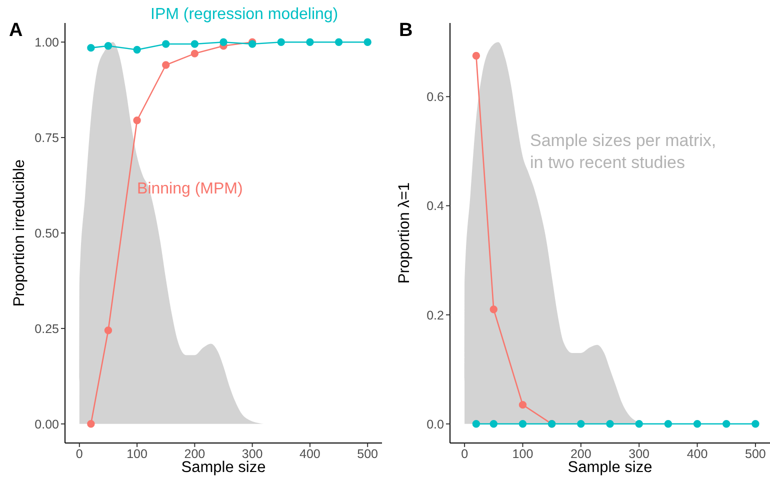  I want to click on y-axis-title: Proportion λ=1, so click(405, 233).